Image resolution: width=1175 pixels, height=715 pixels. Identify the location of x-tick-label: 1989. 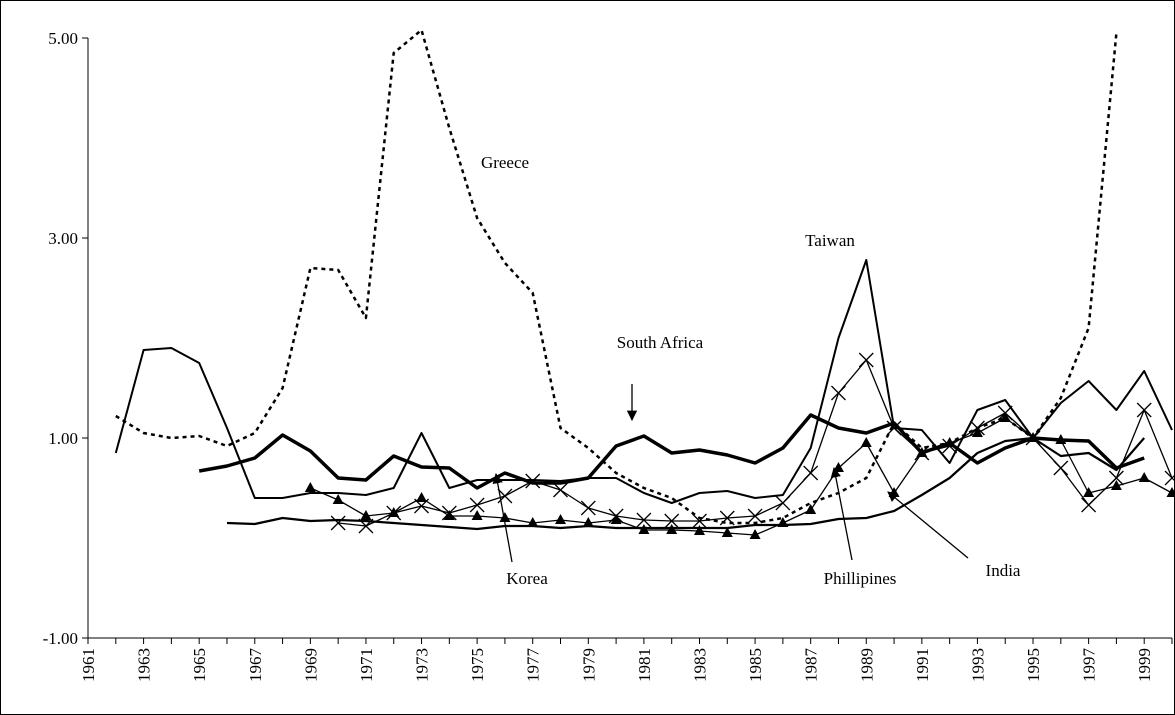
(866, 665).